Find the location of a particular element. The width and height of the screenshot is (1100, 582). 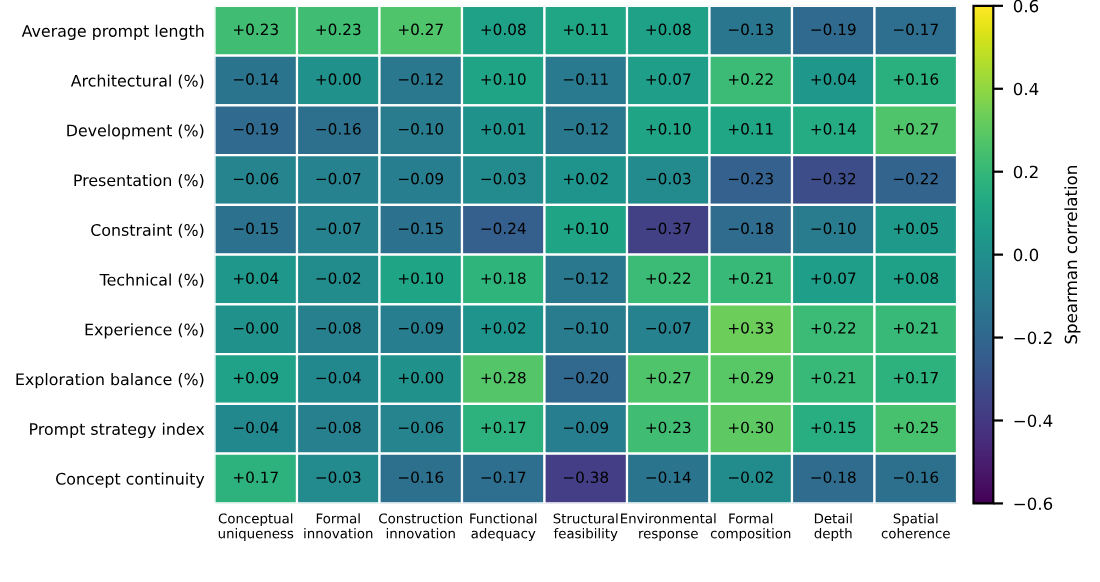

color-bar-label: −0.2 is located at coordinates (1033, 338).